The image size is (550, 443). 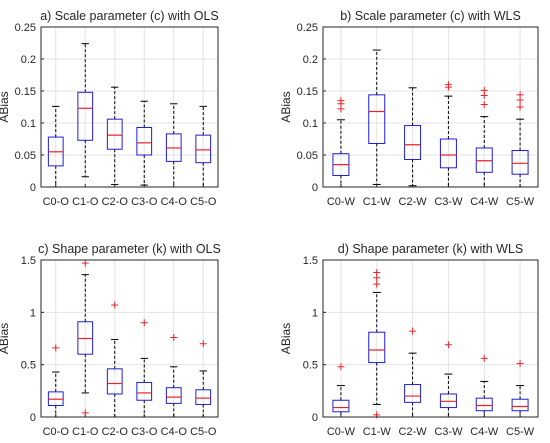 I want to click on box-C2-O, so click(x=114, y=135).